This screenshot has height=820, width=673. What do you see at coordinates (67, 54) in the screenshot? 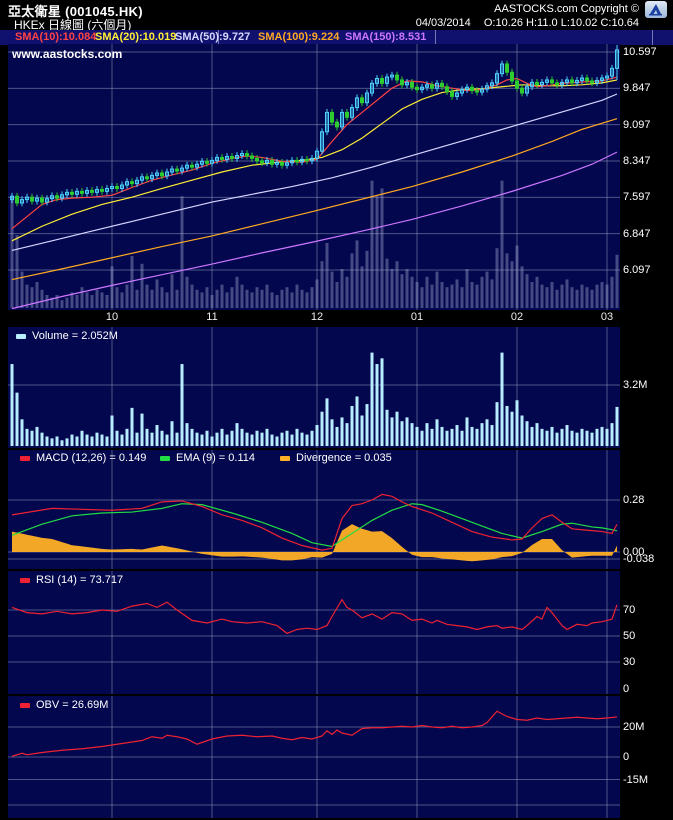
I see `watermark: www.aastocks.com` at bounding box center [67, 54].